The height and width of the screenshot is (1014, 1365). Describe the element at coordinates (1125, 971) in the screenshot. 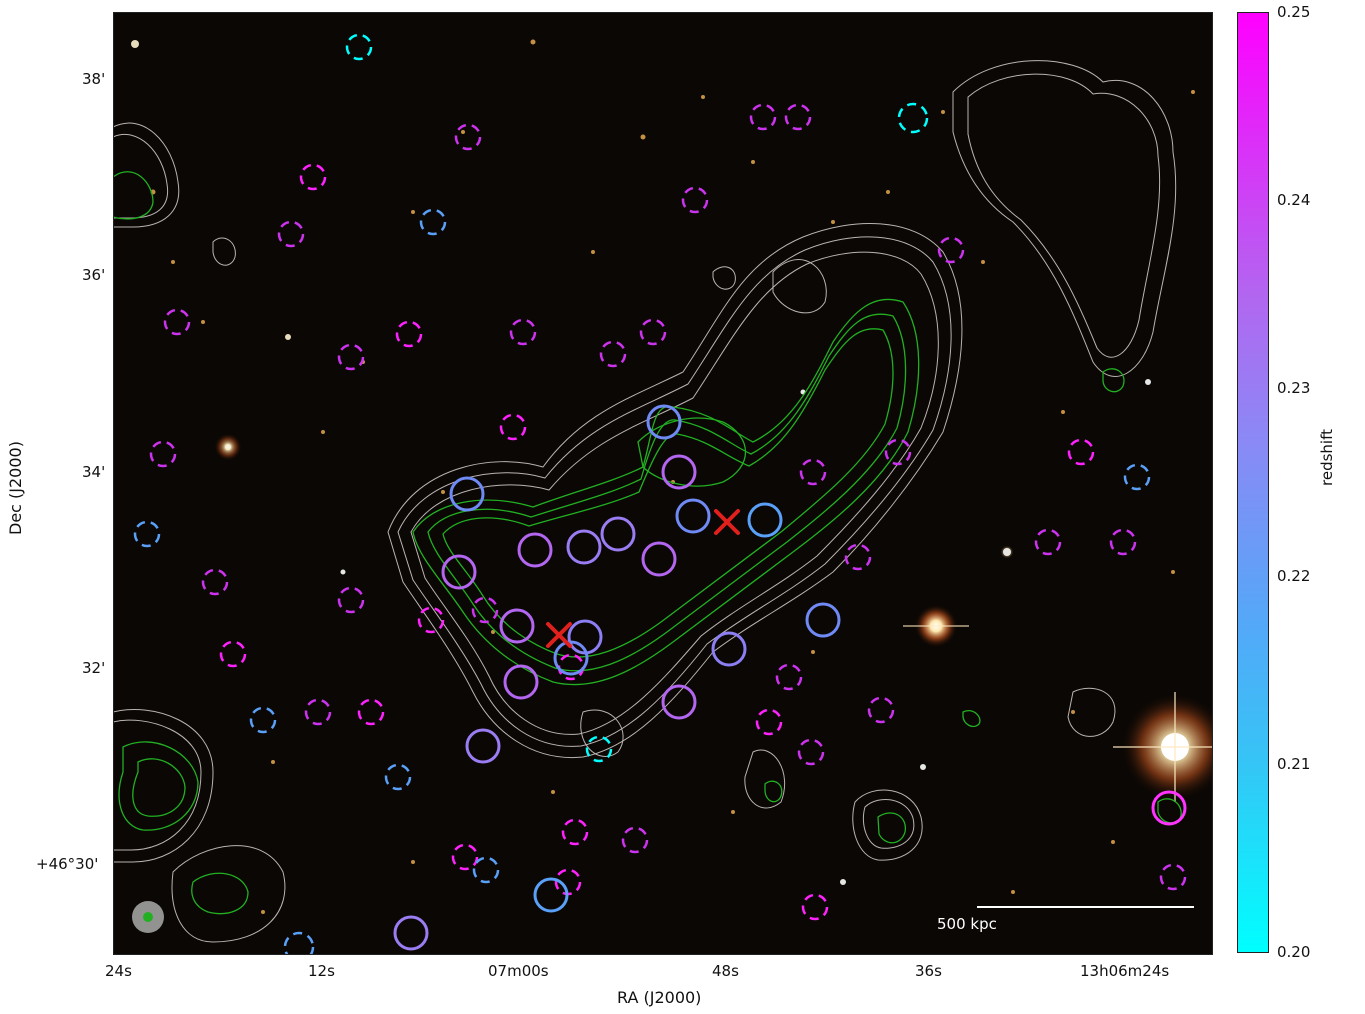

I see `x-tick-label: 13h06m24s` at that location.